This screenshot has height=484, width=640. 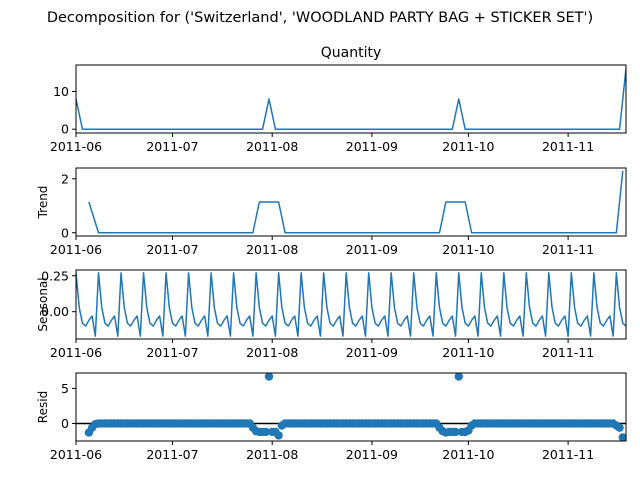 I want to click on data-group-observed, so click(x=351, y=99).